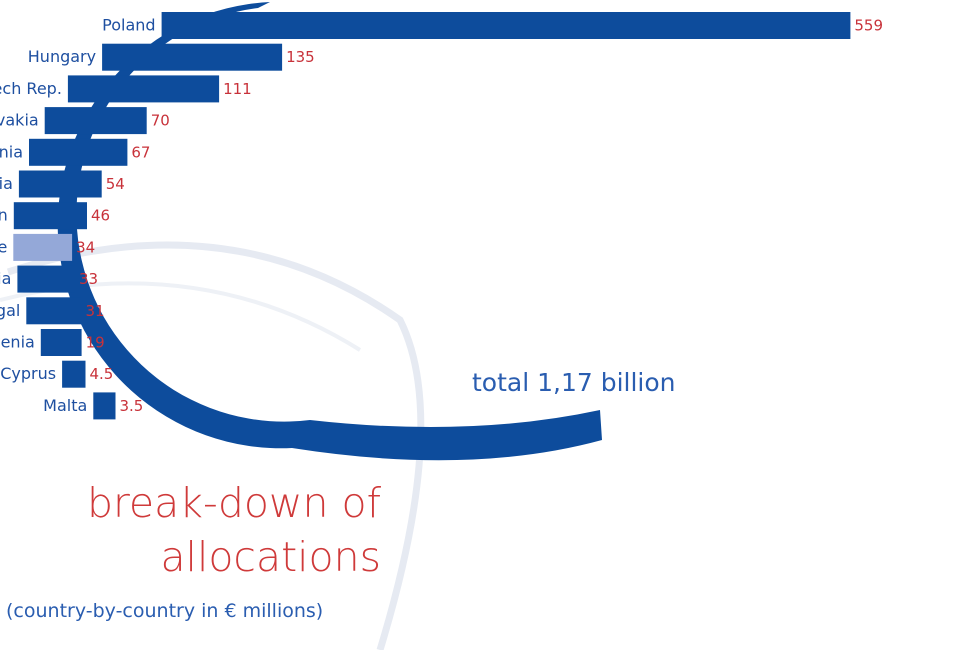 Image resolution: width=963 pixels, height=650 pixels. Describe the element at coordinates (165, 611) in the screenshot. I see `chart-subtitle: (country-by-country in € millions)` at that location.